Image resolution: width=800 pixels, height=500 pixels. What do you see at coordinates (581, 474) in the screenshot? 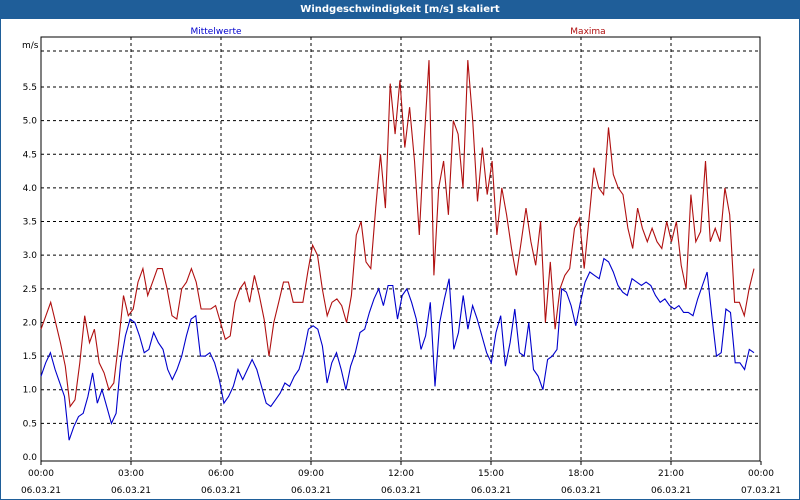
I see `x-tick-time: 18:00` at bounding box center [581, 474].